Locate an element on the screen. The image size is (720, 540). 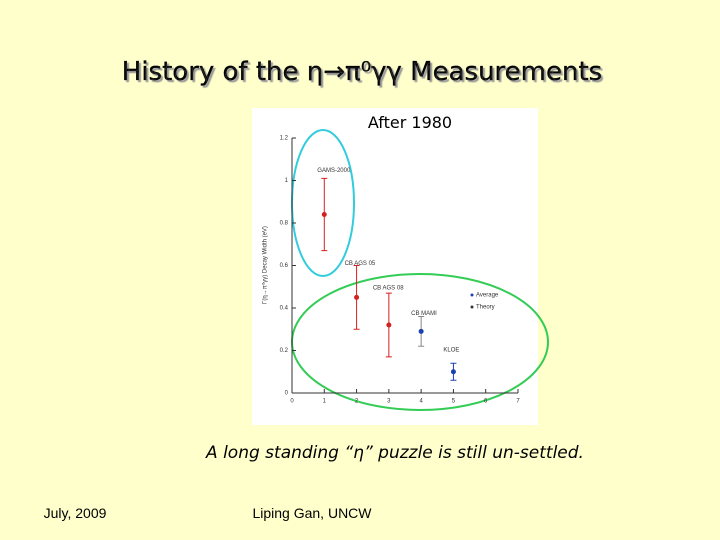
chart-subtitle: After 1980 is located at coordinates (410, 122).